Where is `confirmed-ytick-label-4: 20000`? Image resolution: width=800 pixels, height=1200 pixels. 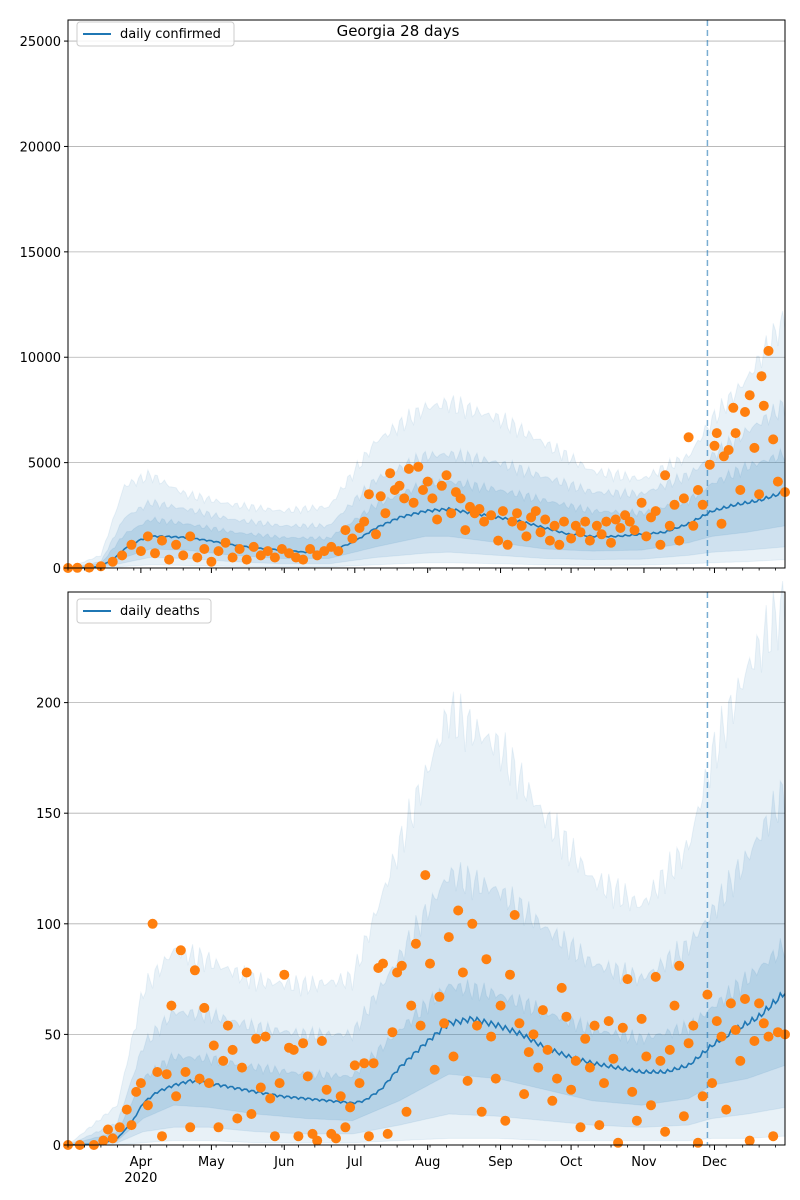 confirmed-ytick-label-4: 20000 is located at coordinates (40, 147).